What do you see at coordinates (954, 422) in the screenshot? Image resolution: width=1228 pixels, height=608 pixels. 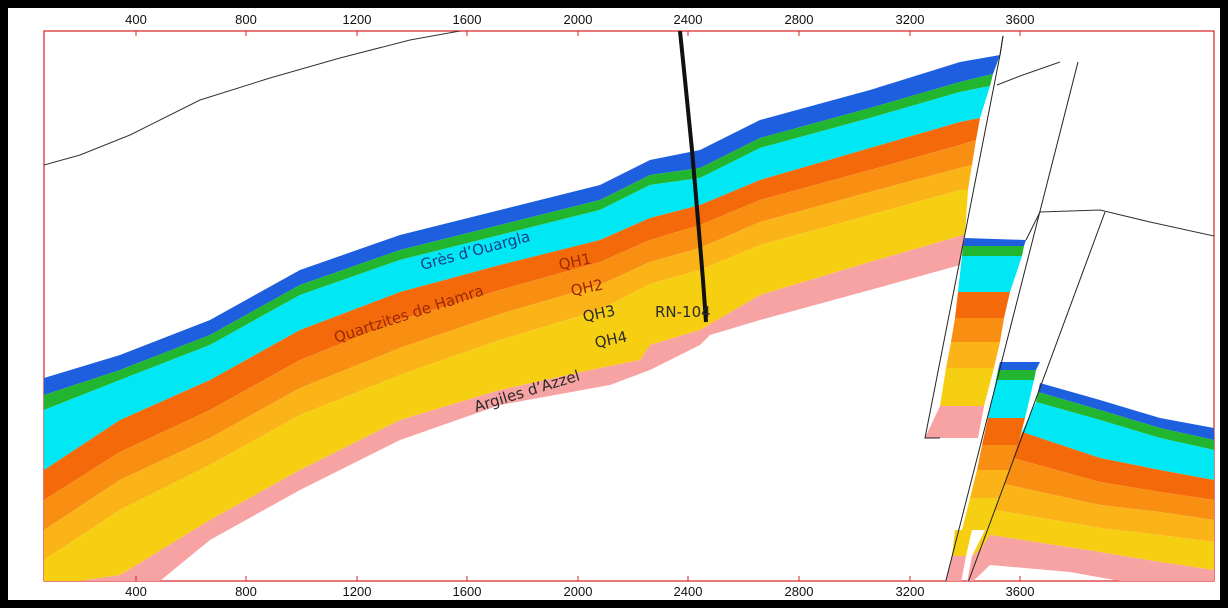 I see `layer-pink-block2` at bounding box center [954, 422].